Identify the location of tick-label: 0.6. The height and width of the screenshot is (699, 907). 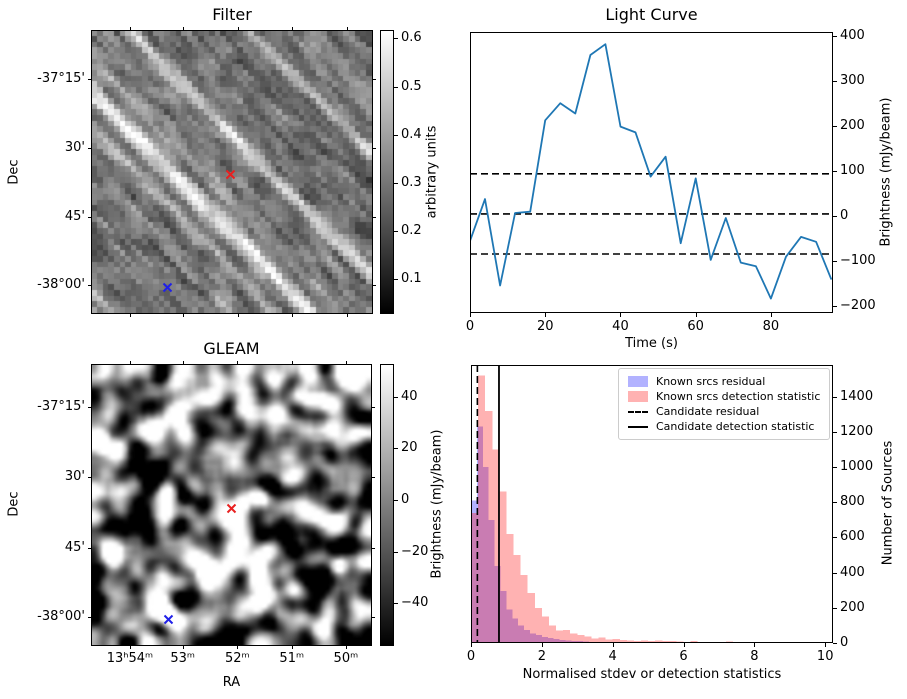
(411, 38).